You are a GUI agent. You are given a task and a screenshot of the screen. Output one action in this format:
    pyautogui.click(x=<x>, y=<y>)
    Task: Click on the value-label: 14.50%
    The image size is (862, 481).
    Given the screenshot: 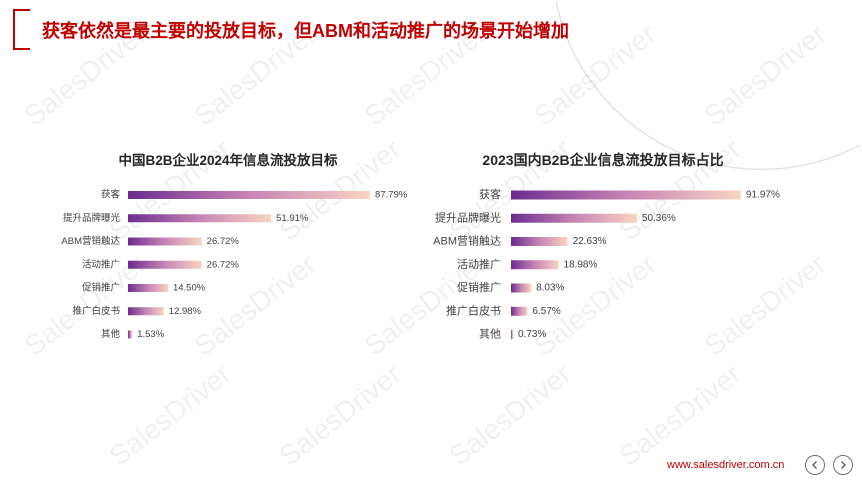 What is the action you would take?
    pyautogui.click(x=189, y=288)
    